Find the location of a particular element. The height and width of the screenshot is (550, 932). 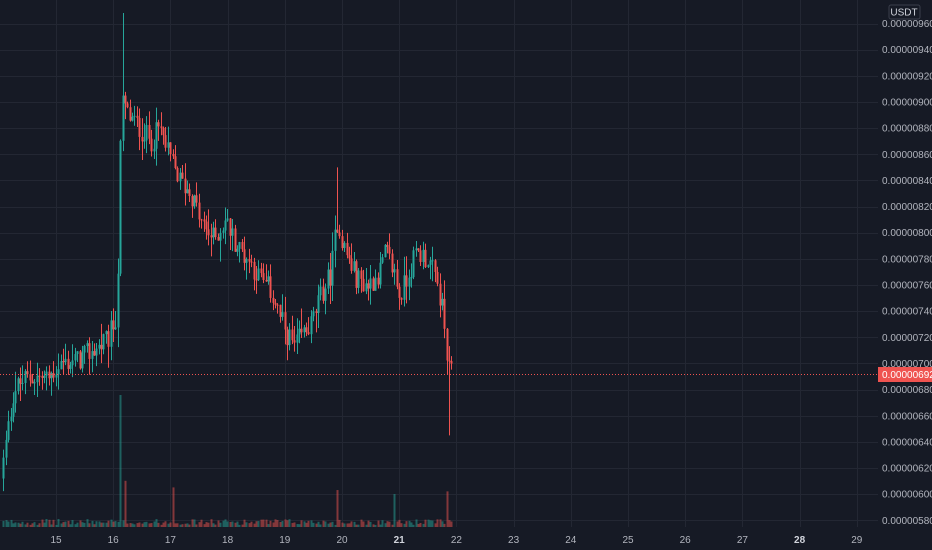

y-tick-label: 0.00000840 is located at coordinates (907, 181).